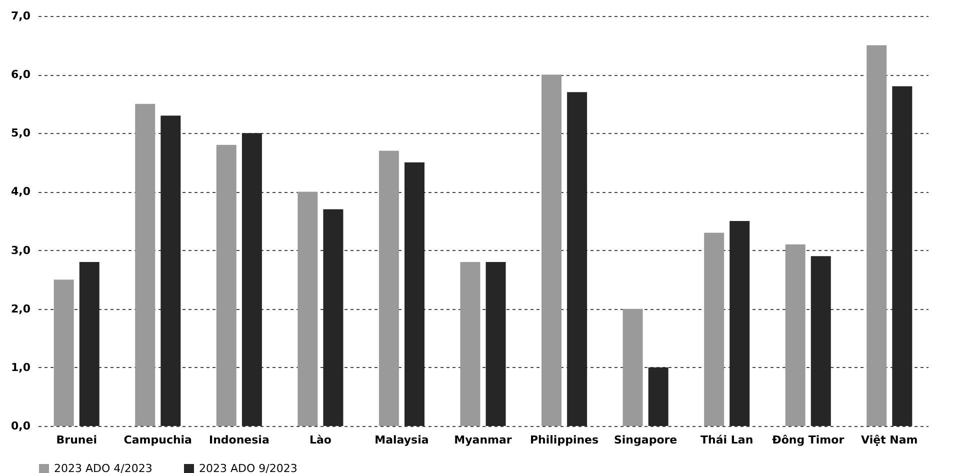  Describe the element at coordinates (21, 75) in the screenshot. I see `y-tick-label: 6,0` at that location.